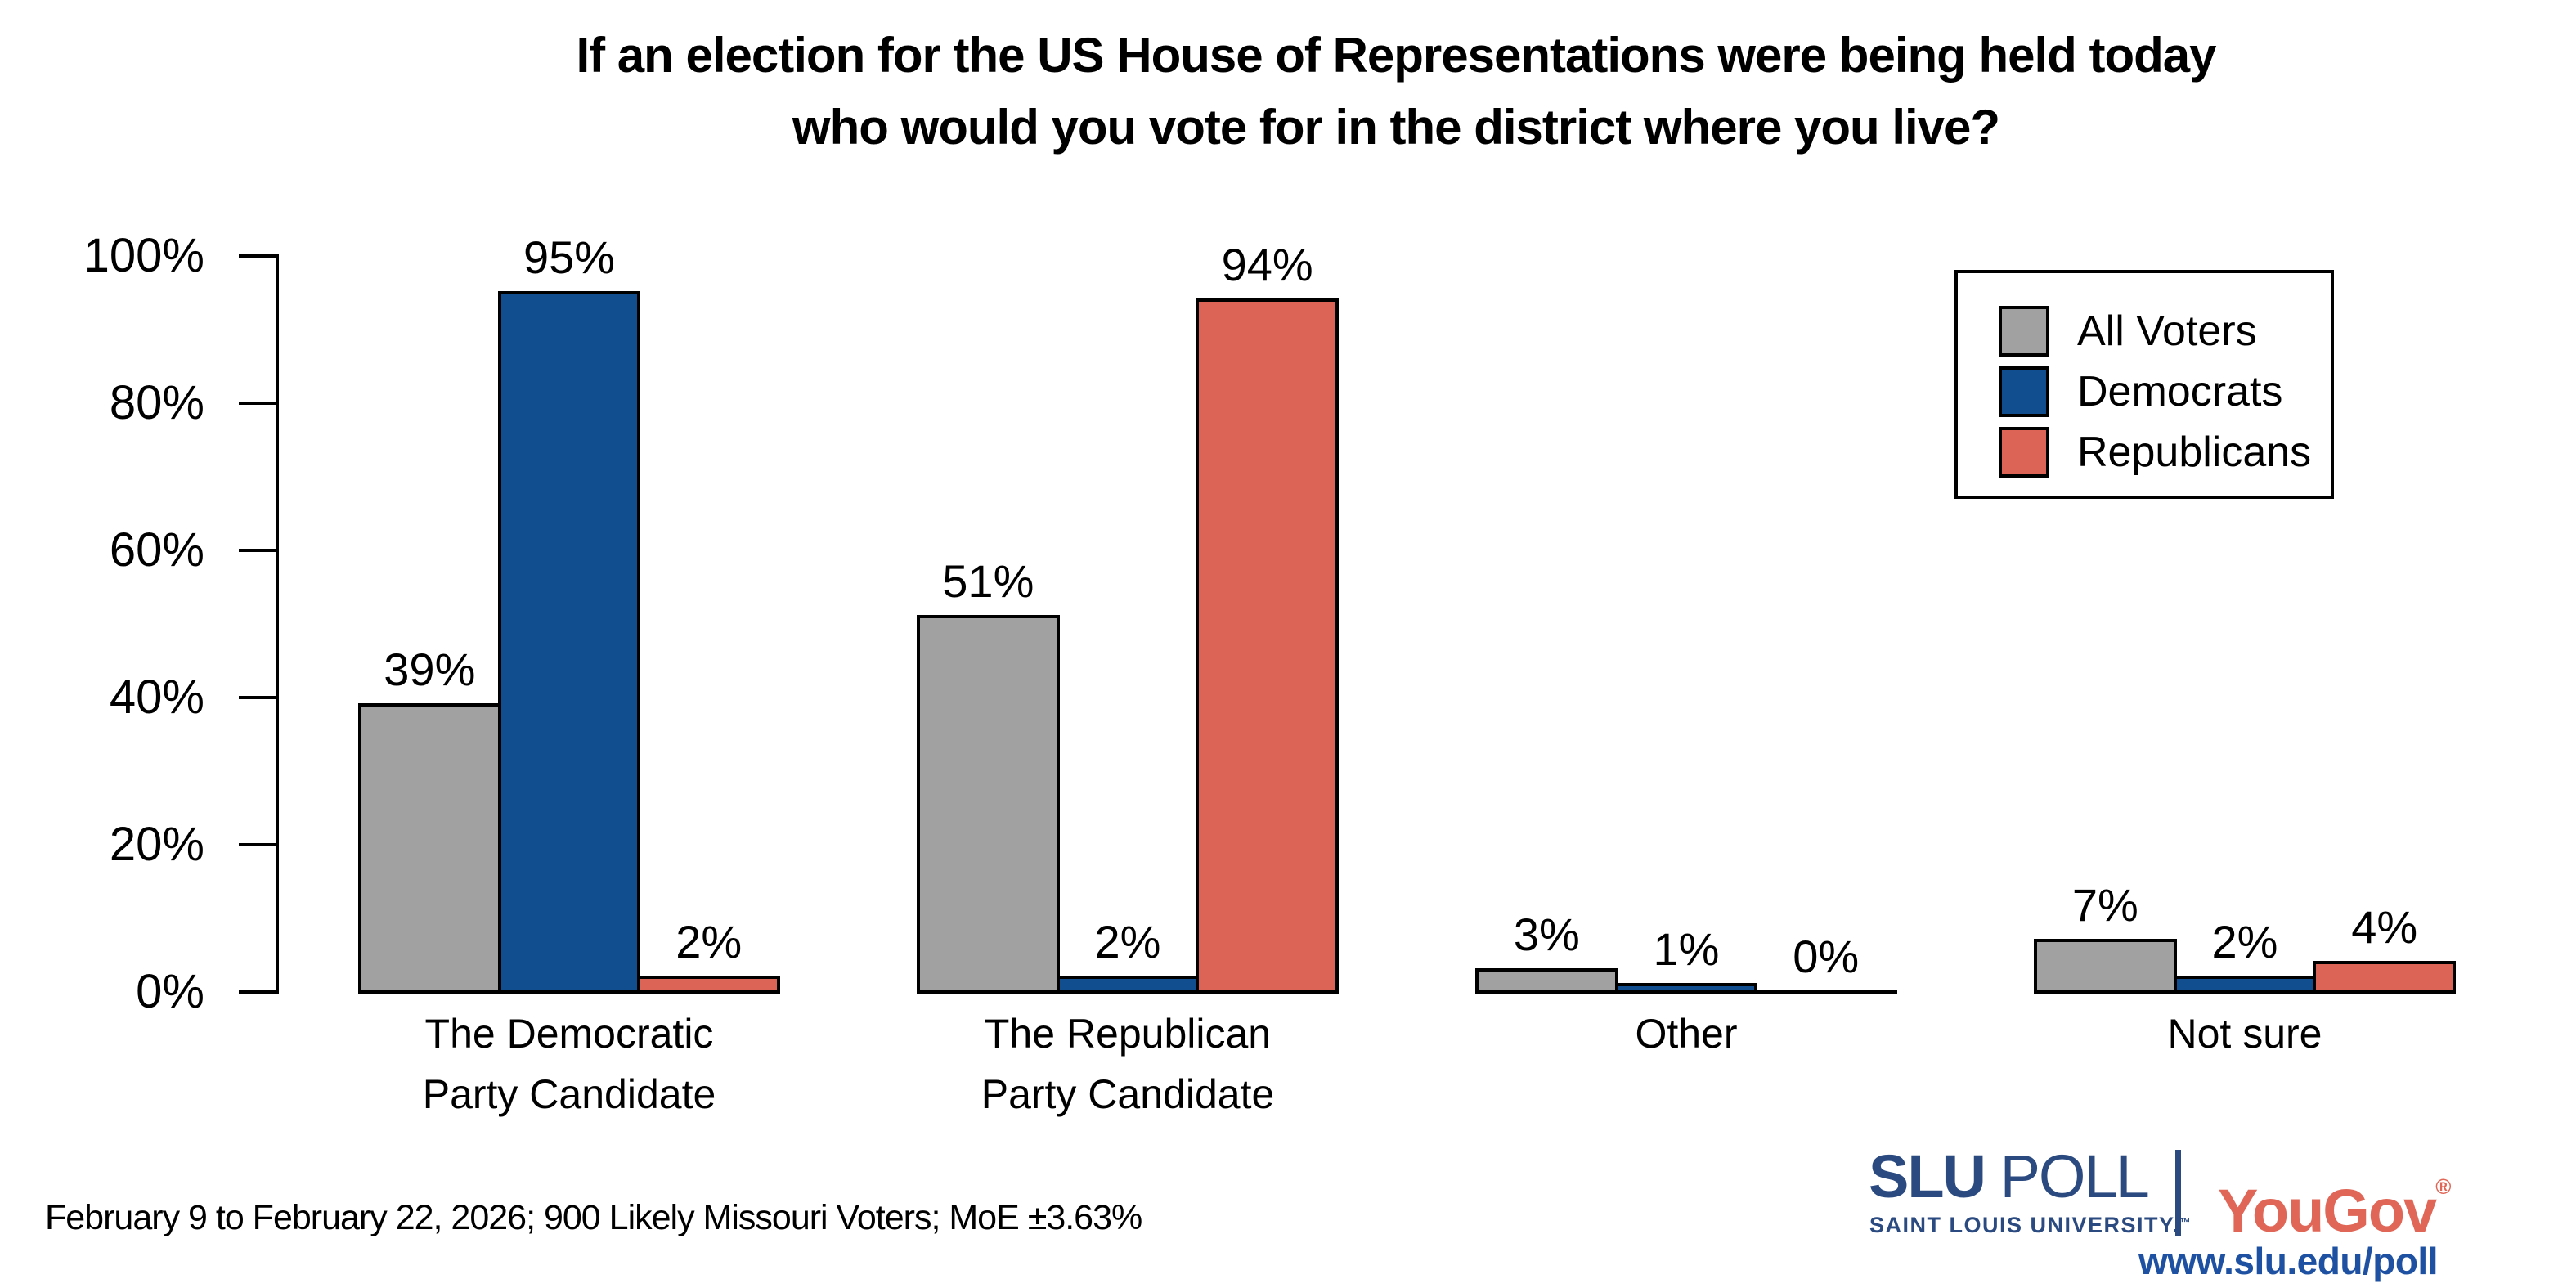 This screenshot has height=1288, width=2576. What do you see at coordinates (1267, 264) in the screenshot?
I see `value-label: 94%` at bounding box center [1267, 264].